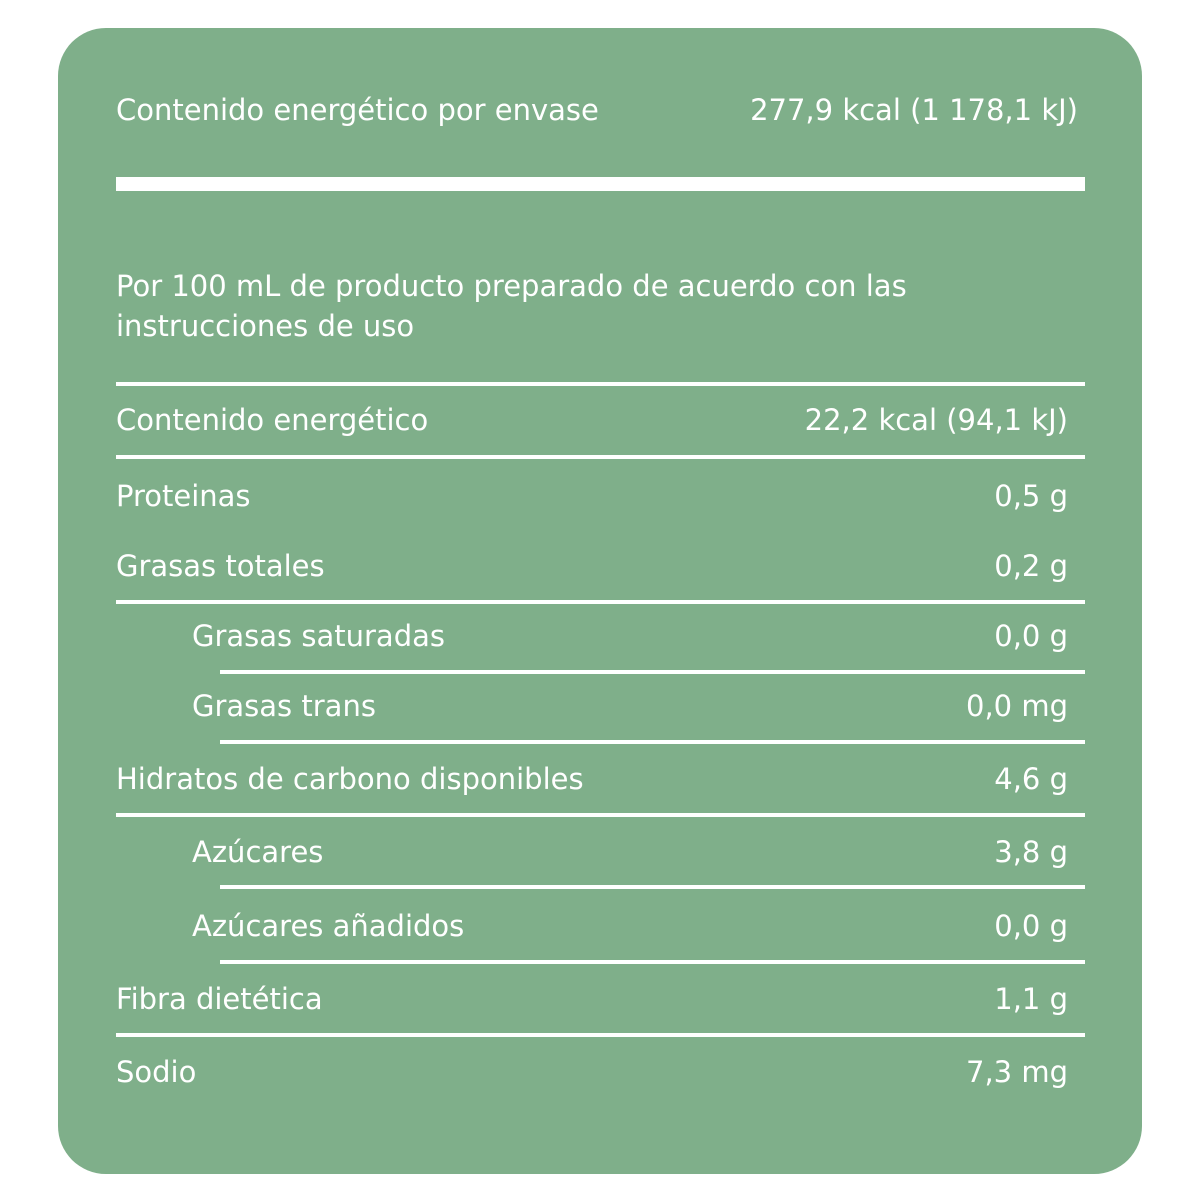 The width and height of the screenshot is (1200, 1200). Describe the element at coordinates (600, 384) in the screenshot. I see `table-top-divider` at that location.